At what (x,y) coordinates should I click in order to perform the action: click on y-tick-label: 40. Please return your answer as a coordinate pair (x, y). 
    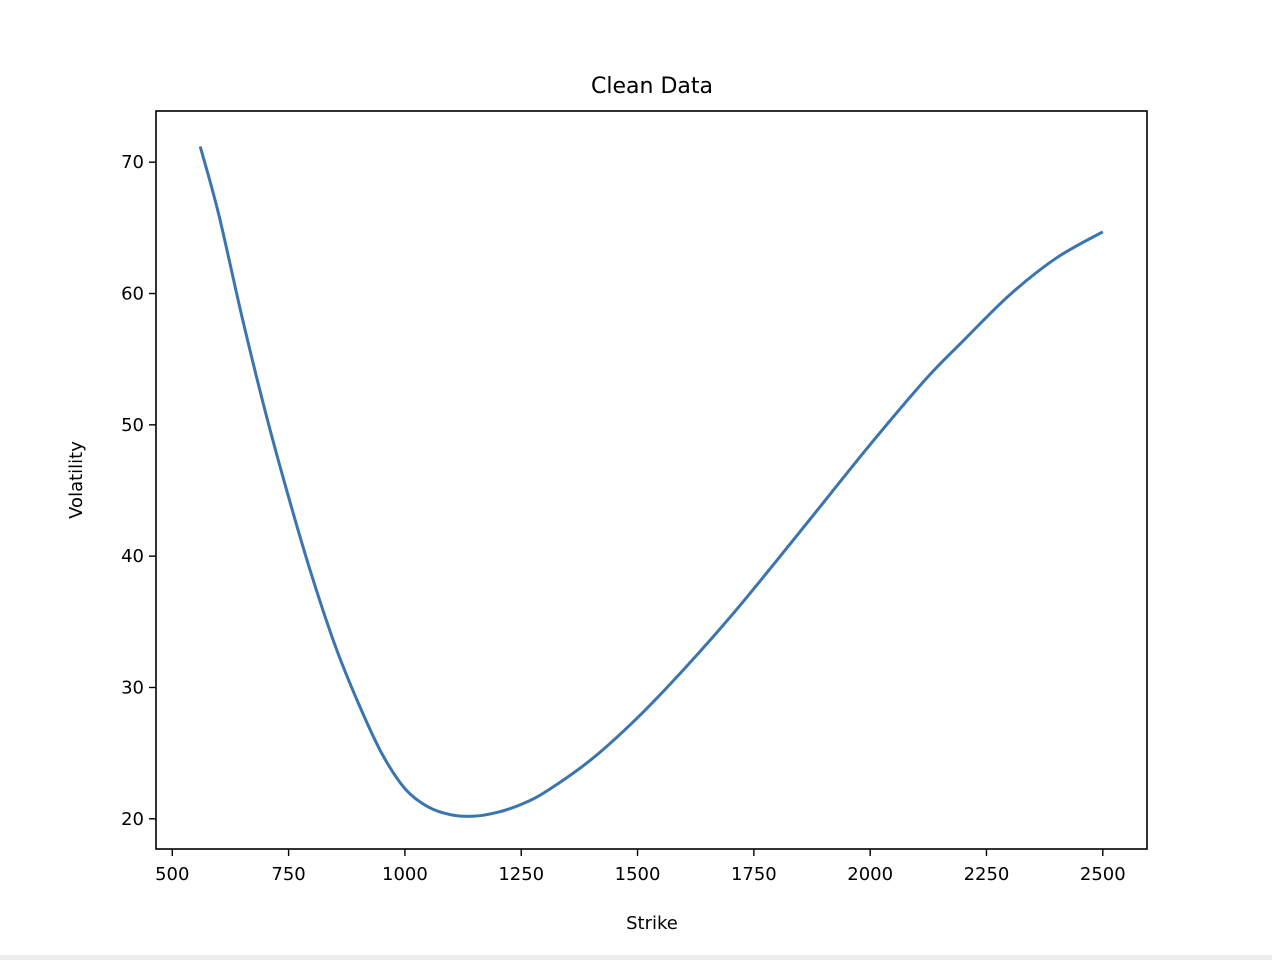
    Looking at the image, I should click on (132, 556).